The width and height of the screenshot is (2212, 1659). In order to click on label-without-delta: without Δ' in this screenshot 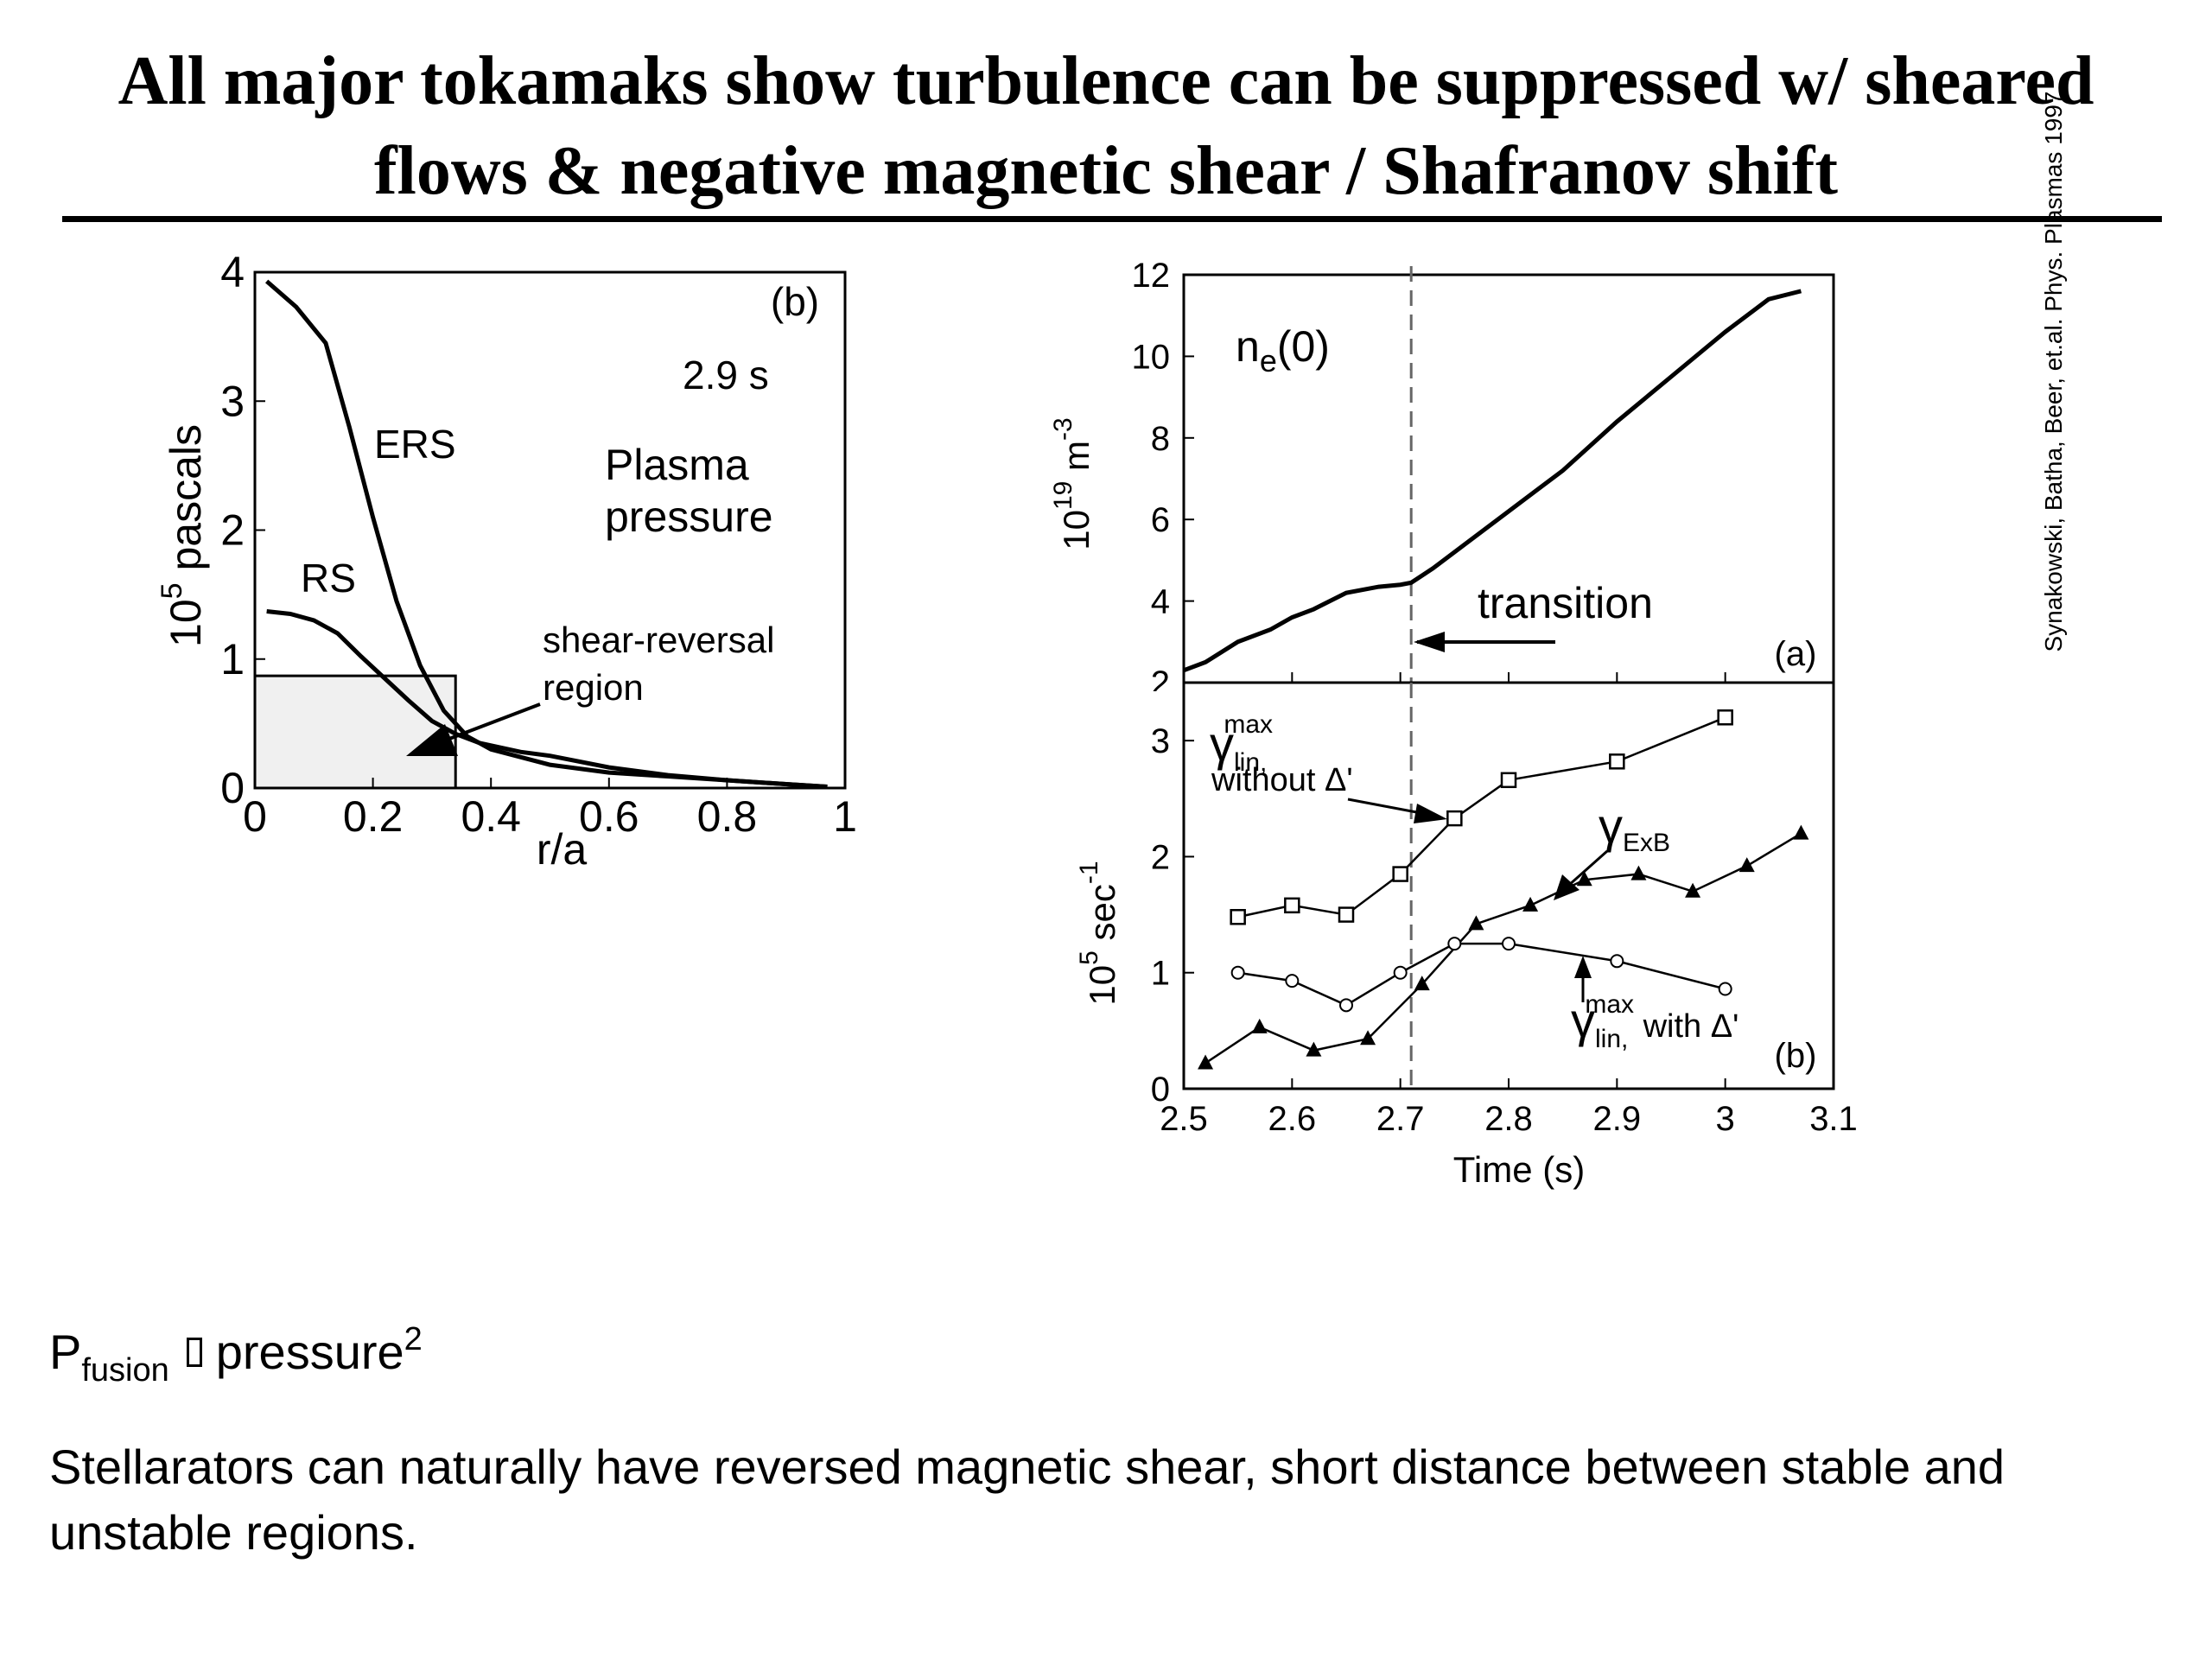, I will do `click(1282, 780)`.